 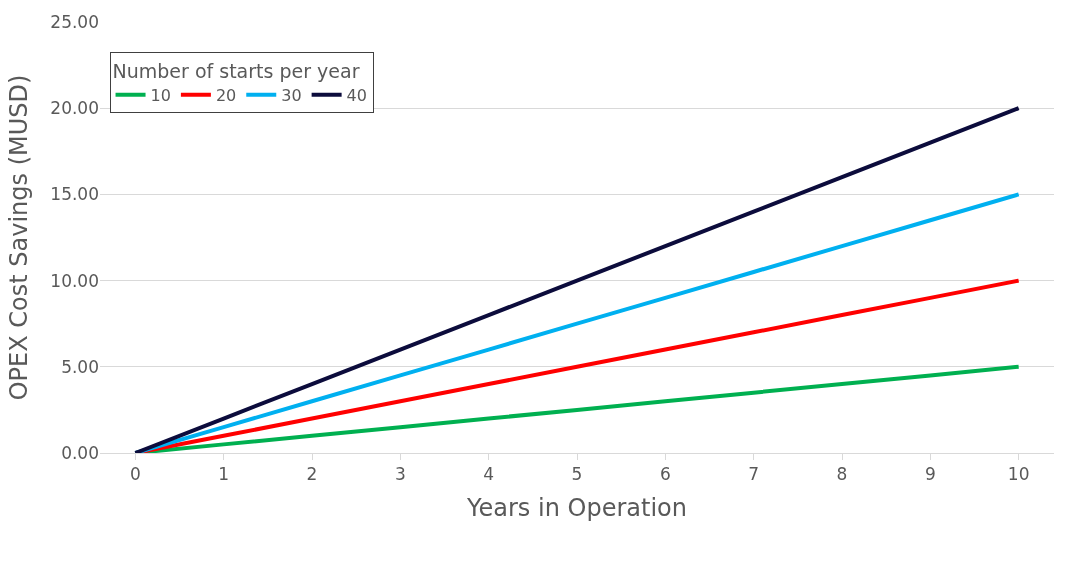 I want to click on y-tick-label: 15.00, so click(x=74, y=194).